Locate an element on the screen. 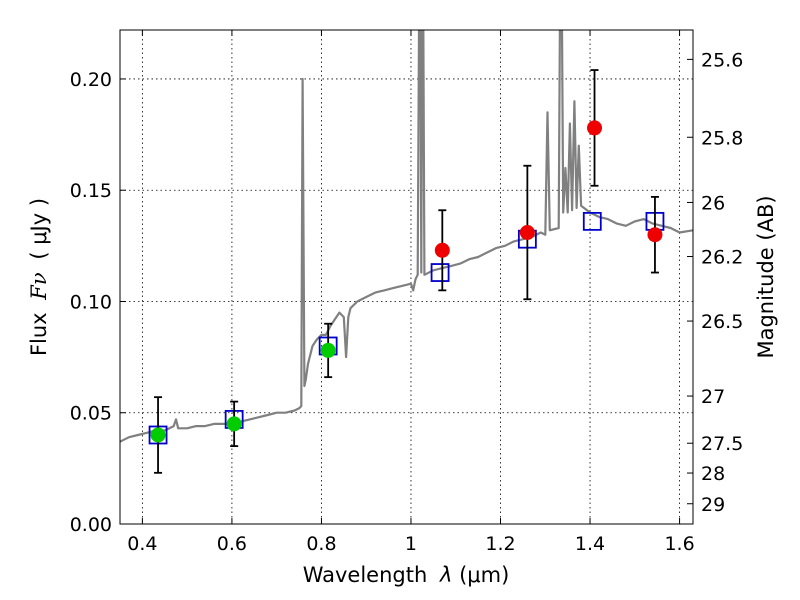 The height and width of the screenshot is (600, 800). x-axis-label-symbol: λ is located at coordinates (445, 575).